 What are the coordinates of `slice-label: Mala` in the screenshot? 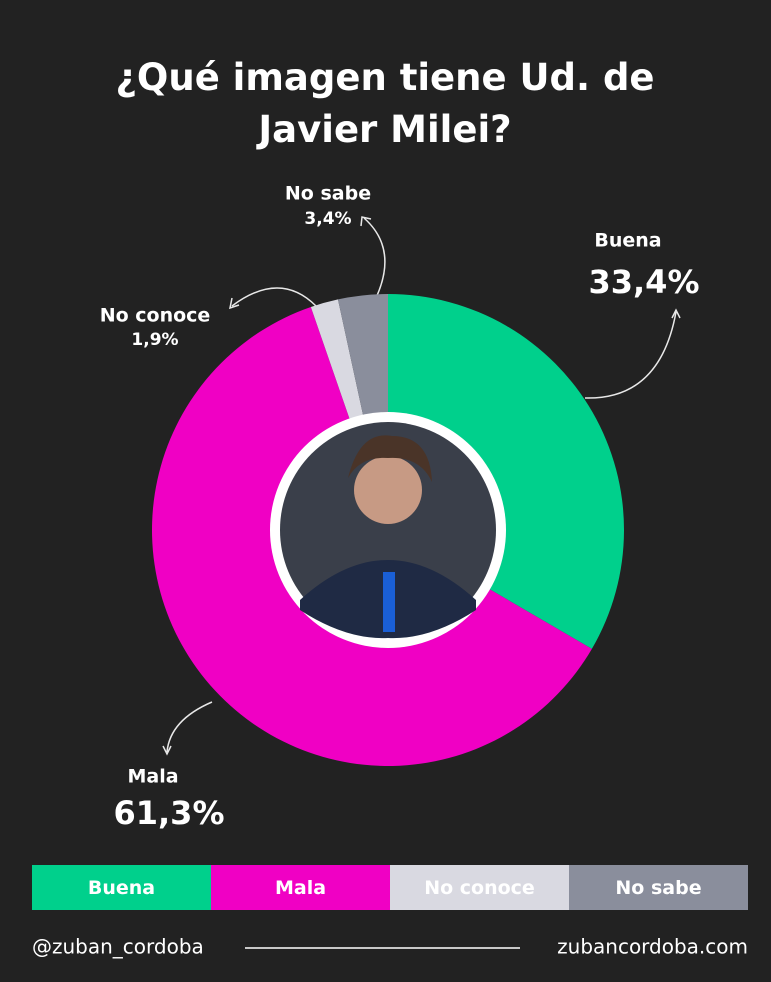 It's located at (152, 777).